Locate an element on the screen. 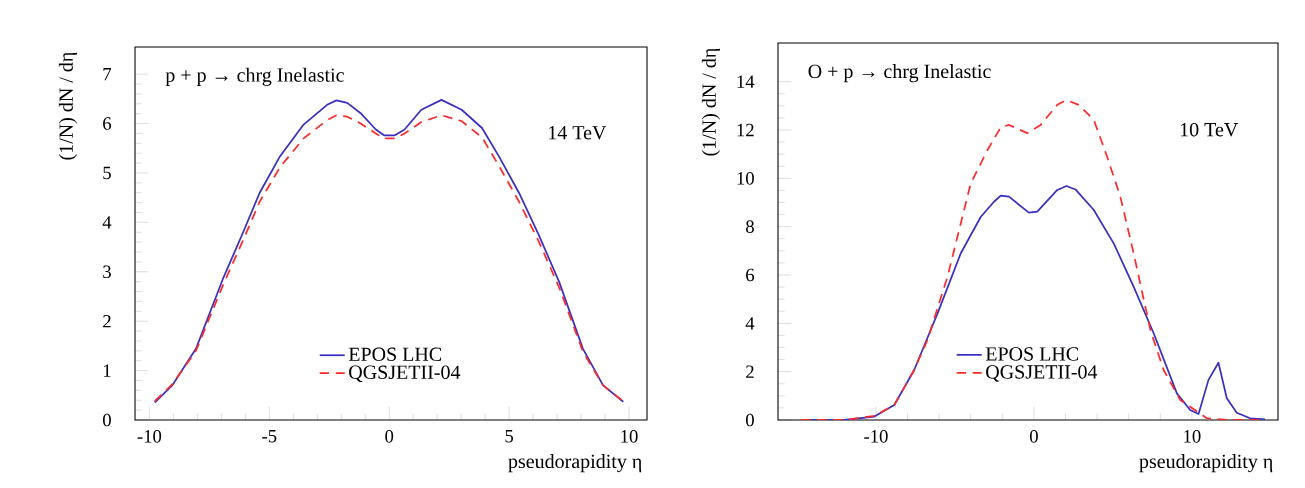 Image resolution: width=1305 pixels, height=488 pixels. x-tick-label: -5 is located at coordinates (269, 436).